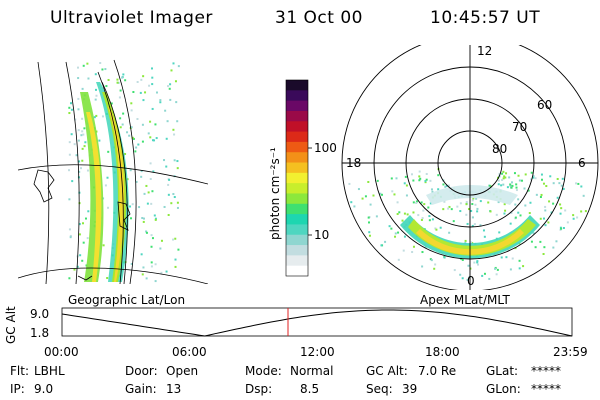 The height and width of the screenshot is (400, 600). Describe the element at coordinates (11, 325) in the screenshot. I see `altitude-ylabel: GC Alt` at that location.